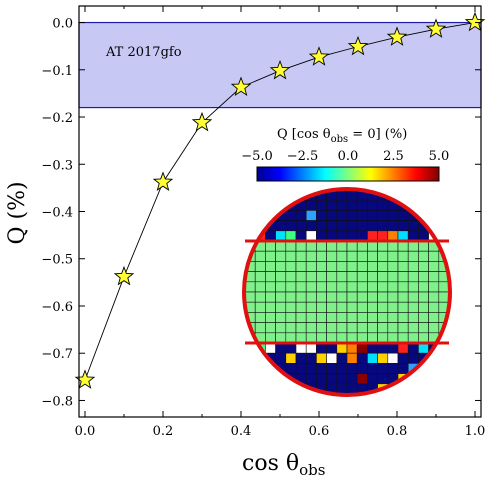  What do you see at coordinates (57, 307) in the screenshot?
I see `y-tick-label: −0.6` at bounding box center [57, 307].